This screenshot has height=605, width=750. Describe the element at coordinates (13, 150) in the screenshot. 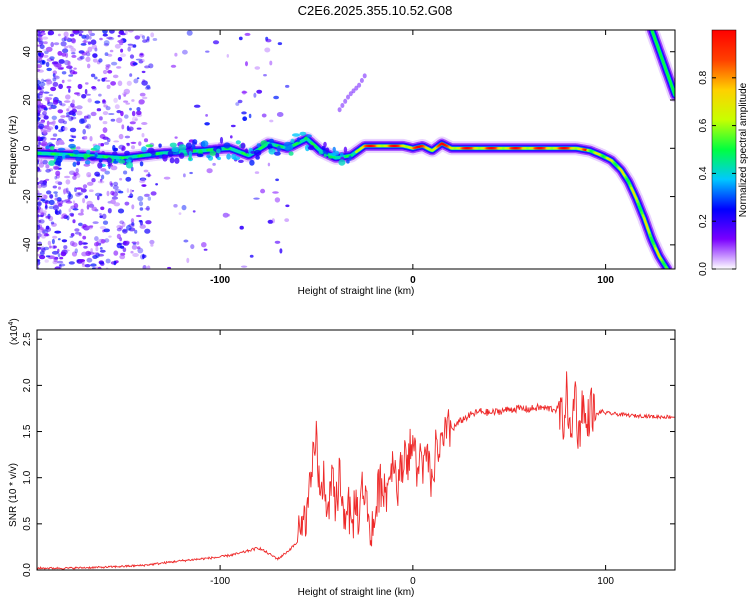

I see `spectrogram-y-axis-label: Frequency (Hz)` at that location.